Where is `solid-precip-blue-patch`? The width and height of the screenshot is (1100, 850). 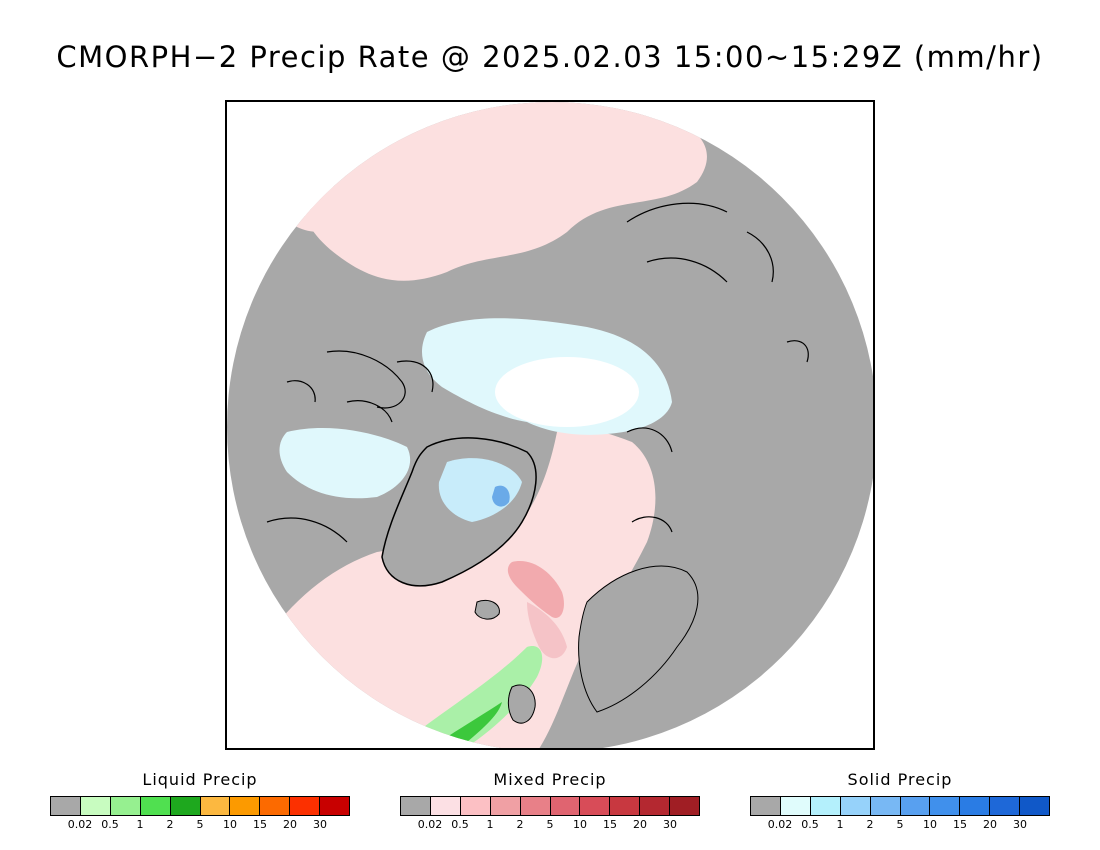 solid-precip-blue-patch is located at coordinates (501, 496).